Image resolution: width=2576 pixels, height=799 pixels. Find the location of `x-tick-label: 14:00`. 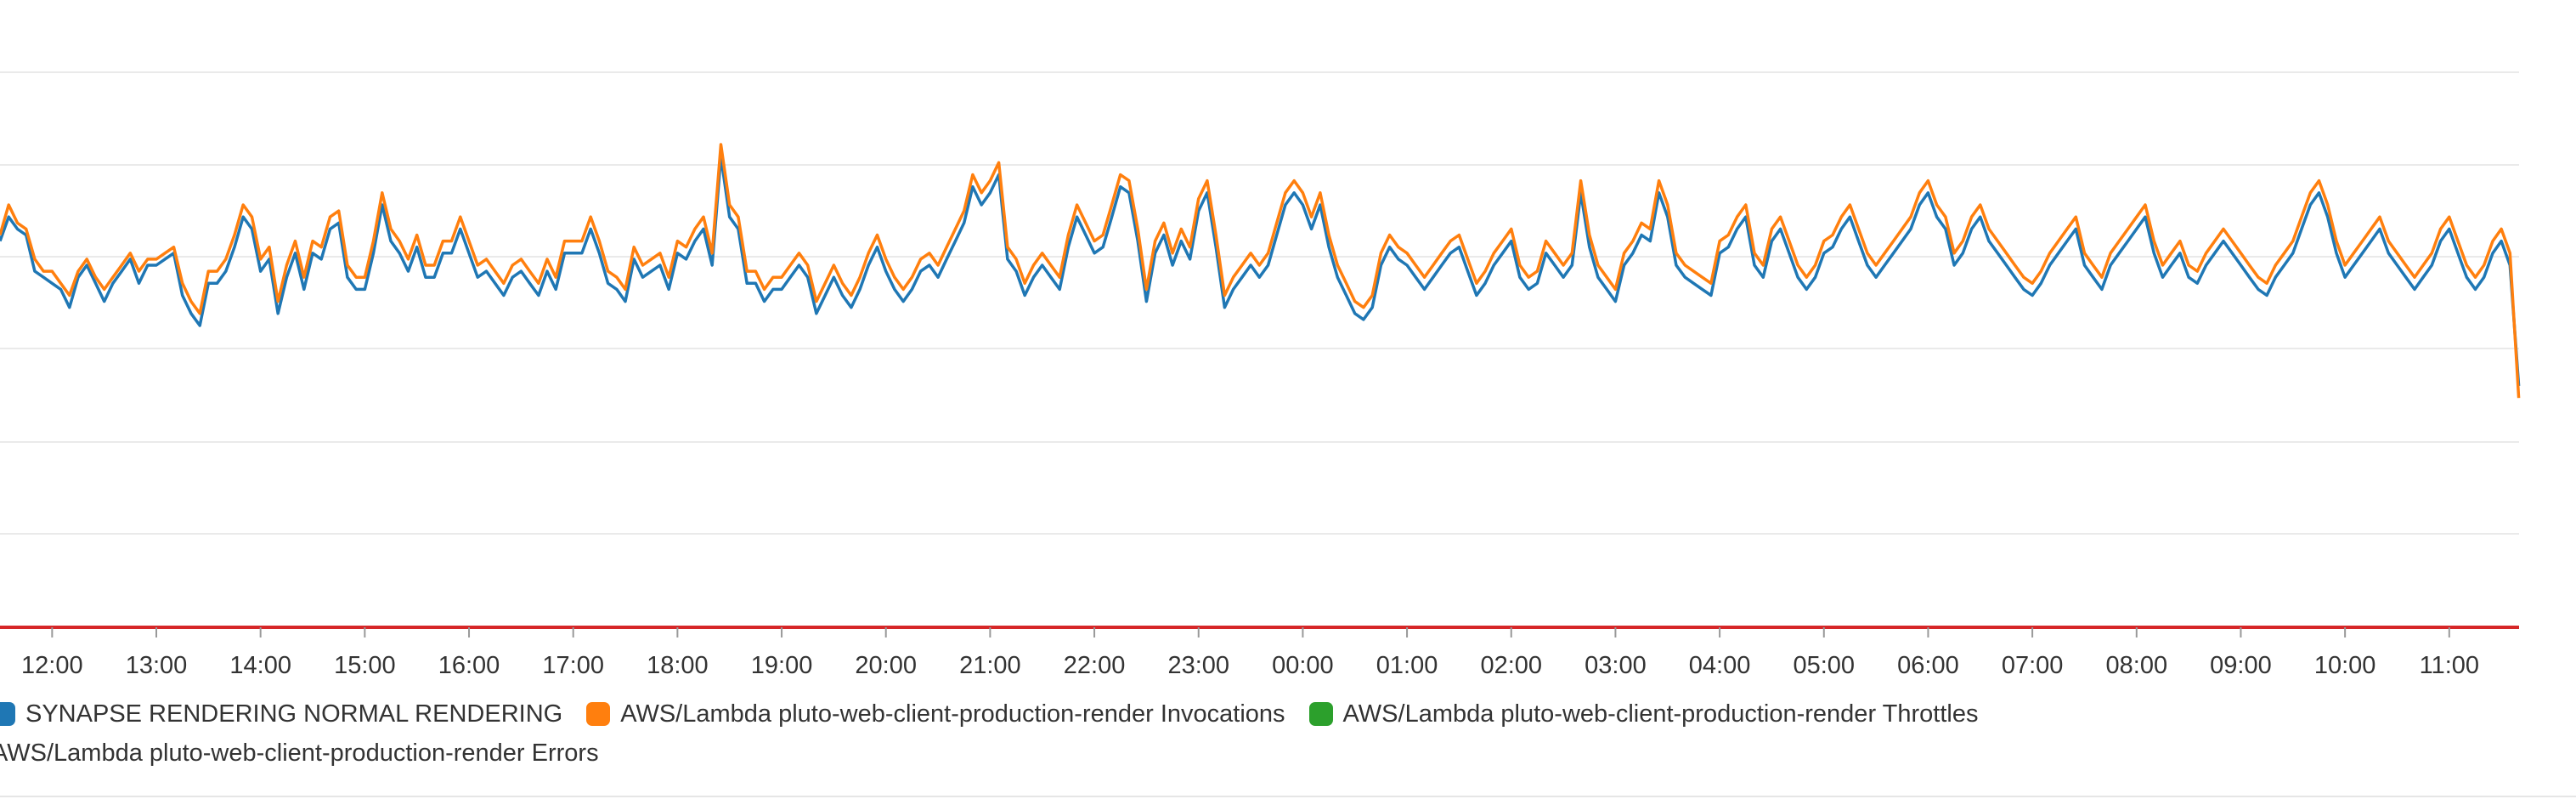

x-tick-label: 14:00 is located at coordinates (260, 665).